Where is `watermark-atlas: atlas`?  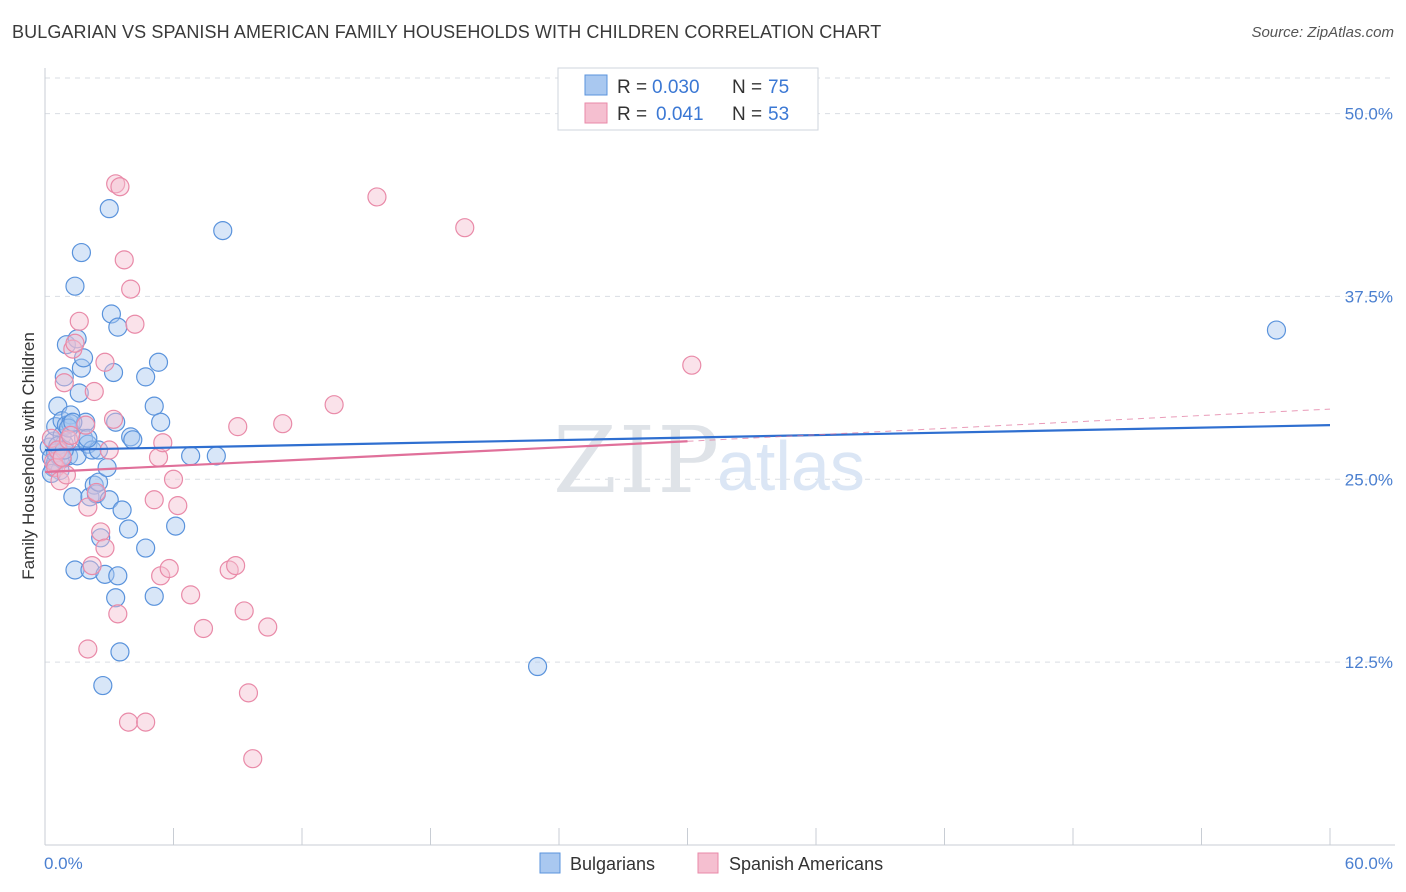 watermark-atlas: atlas is located at coordinates (791, 466).